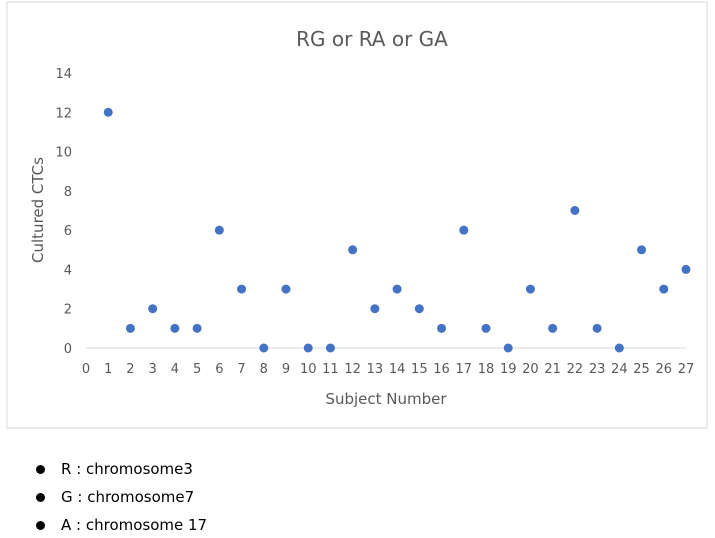  I want to click on y-tick-label: 14, so click(63, 74).